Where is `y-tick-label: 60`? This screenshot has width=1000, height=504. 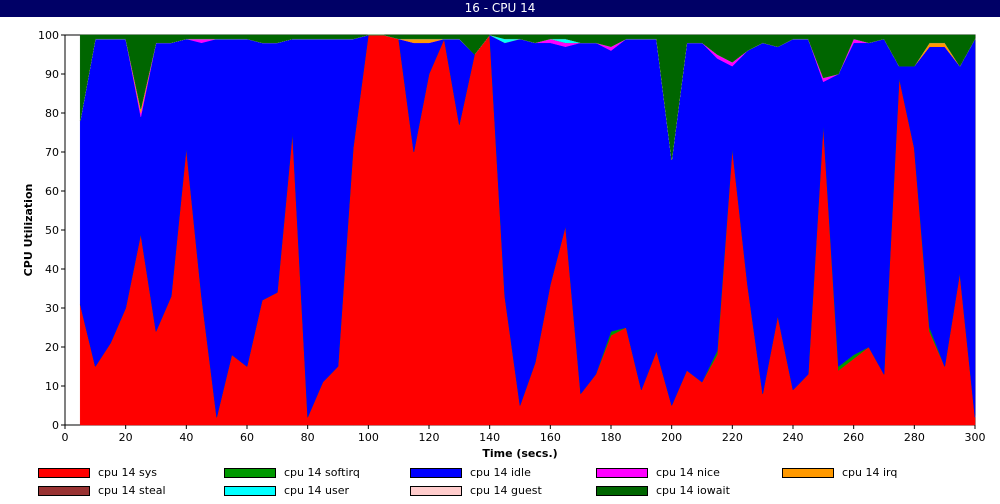
y-tick-label: 60 is located at coordinates (52, 191).